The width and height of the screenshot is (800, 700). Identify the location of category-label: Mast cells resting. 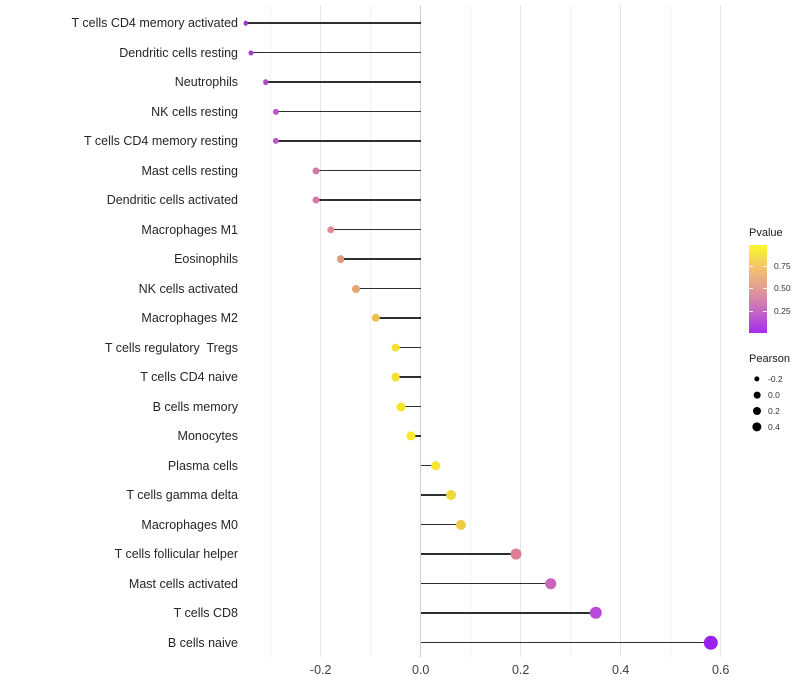
(189, 170).